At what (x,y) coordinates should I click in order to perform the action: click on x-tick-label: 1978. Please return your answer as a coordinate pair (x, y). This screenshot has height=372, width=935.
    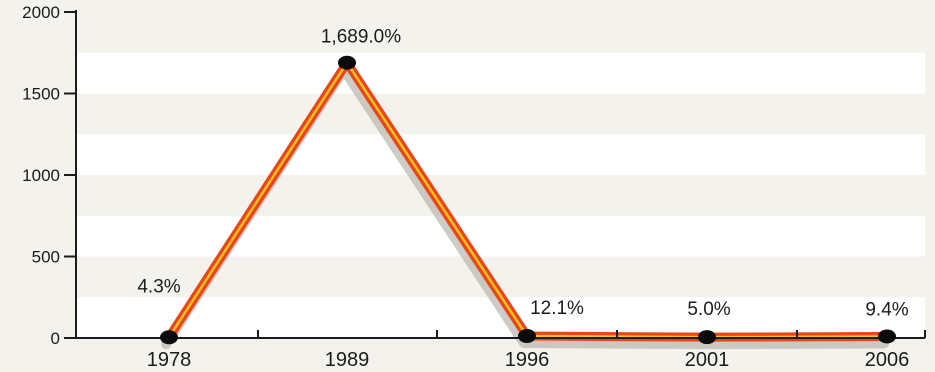
    Looking at the image, I should click on (169, 360).